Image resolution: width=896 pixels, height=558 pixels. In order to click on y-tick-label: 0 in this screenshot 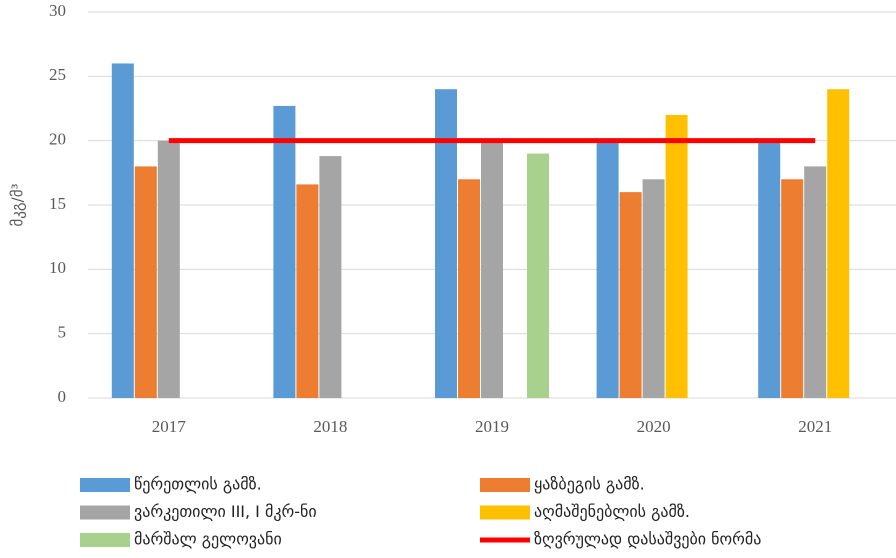, I will do `click(62, 396)`.